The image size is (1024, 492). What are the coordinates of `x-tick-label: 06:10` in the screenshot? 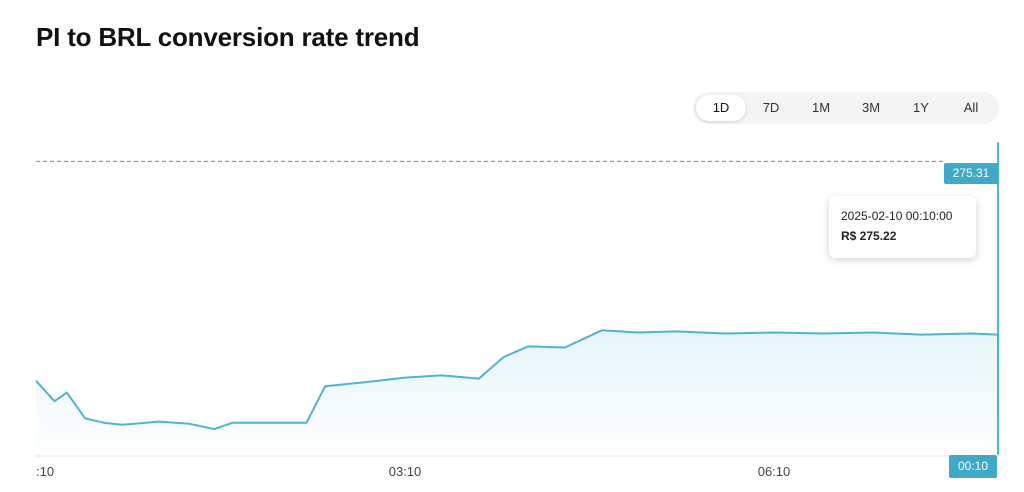 It's located at (774, 471).